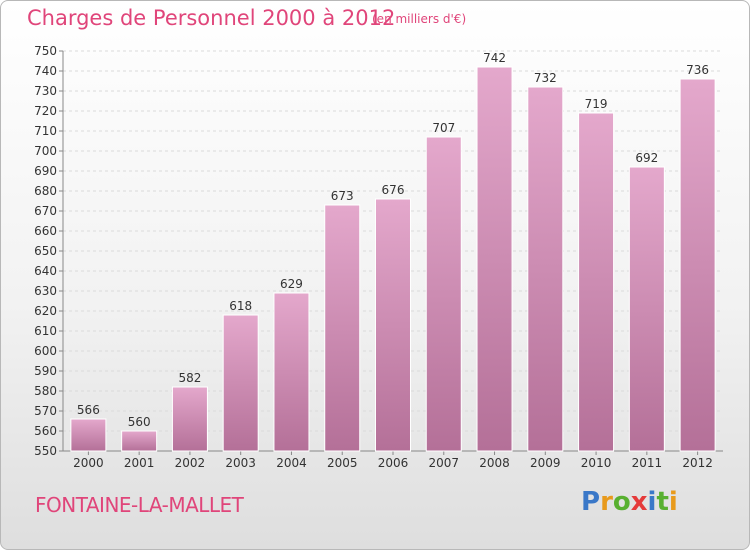  I want to click on x-tick-label: 2002, so click(190, 463).